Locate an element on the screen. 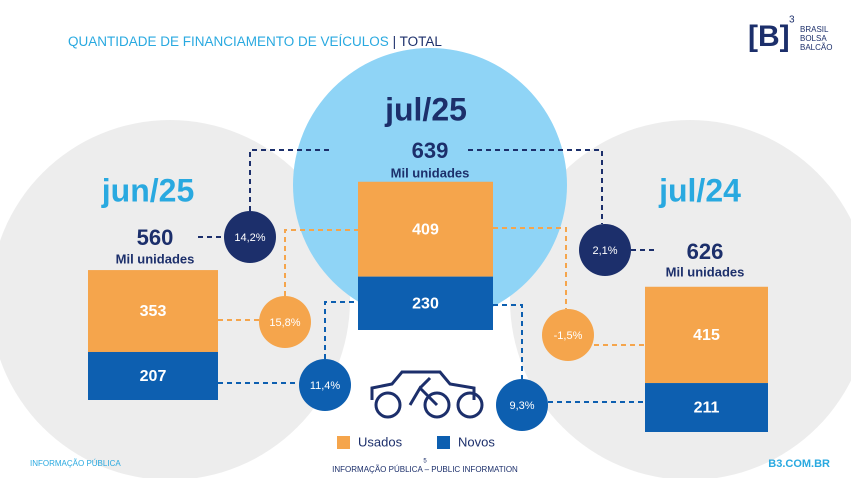  bar-label: 211 is located at coordinates (707, 408).